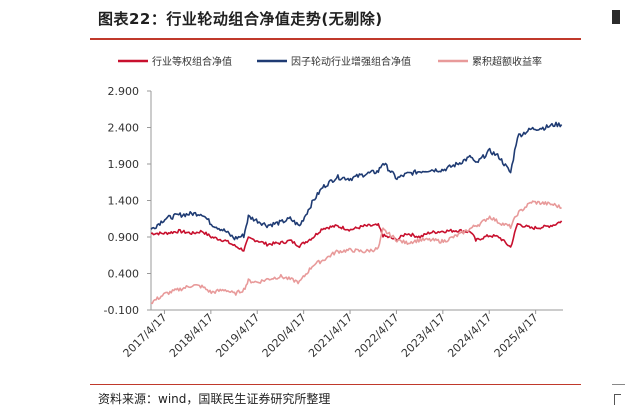  I want to click on y-tick-label: 1.900, so click(124, 164).